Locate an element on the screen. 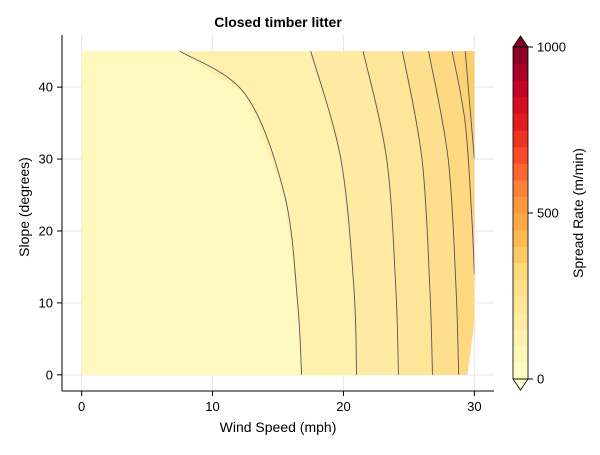 The height and width of the screenshot is (455, 600). x-tick-label: 20 is located at coordinates (343, 406).